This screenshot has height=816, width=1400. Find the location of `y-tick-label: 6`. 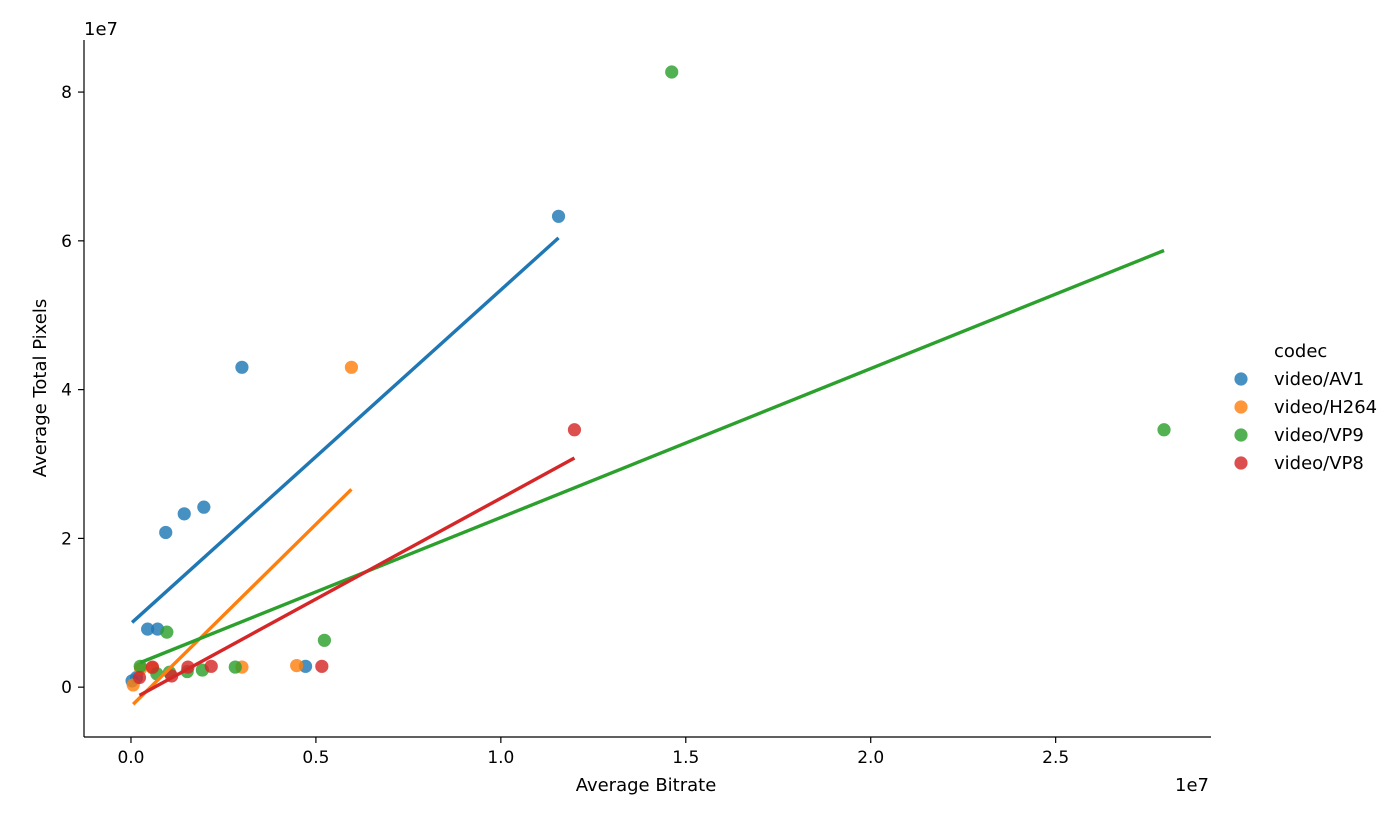

y-tick-label: 6 is located at coordinates (66, 242).